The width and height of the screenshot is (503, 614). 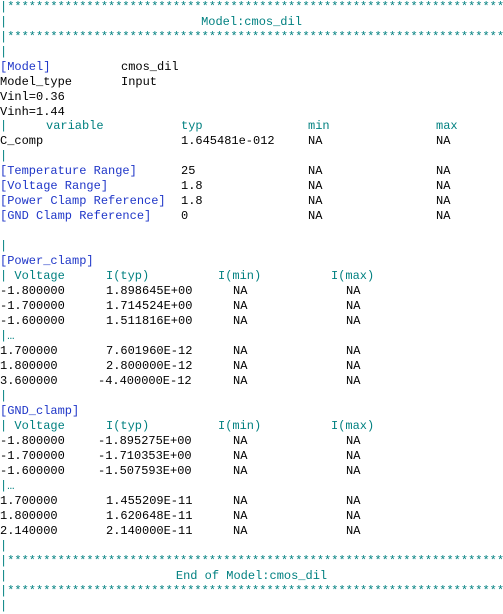 I want to click on cell-i-typ: -1.895275E+00, so click(x=145, y=441).